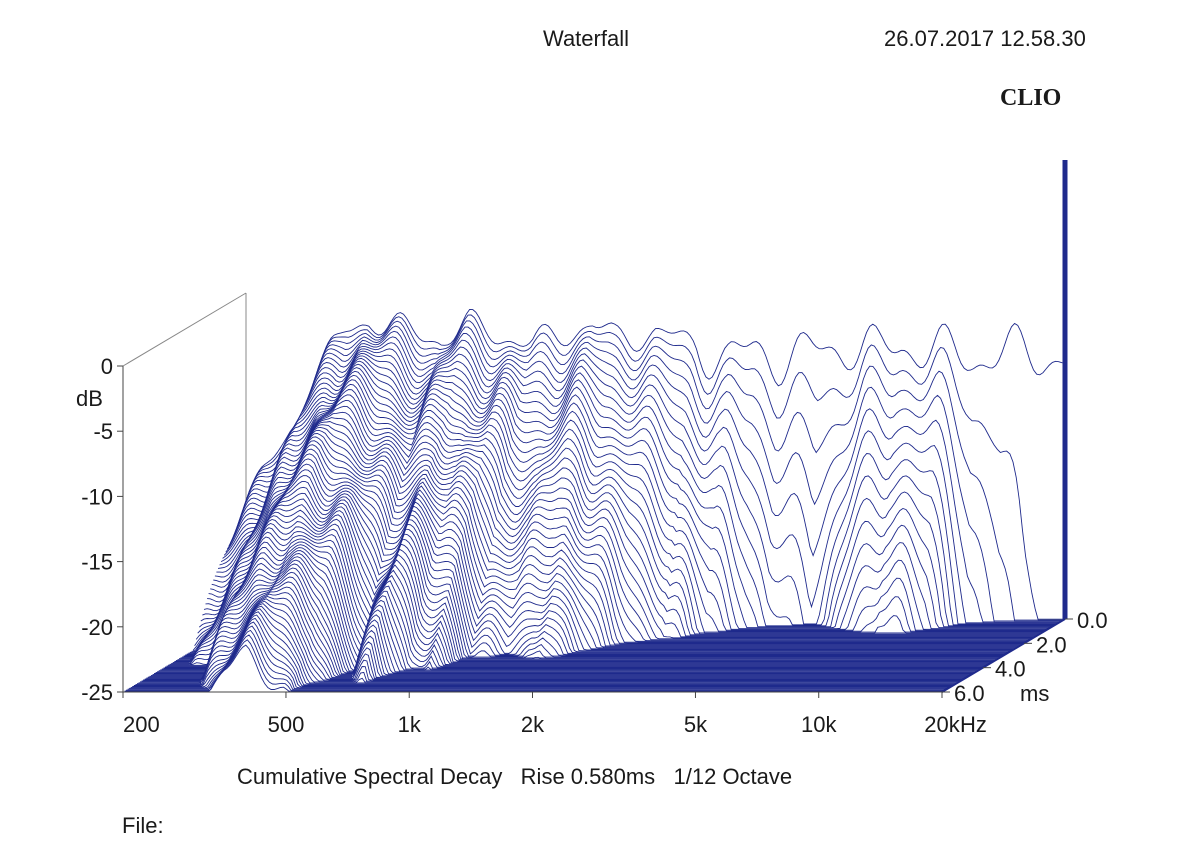 Image resolution: width=1200 pixels, height=859 pixels. I want to click on y-tick-label: -15, so click(97, 562).